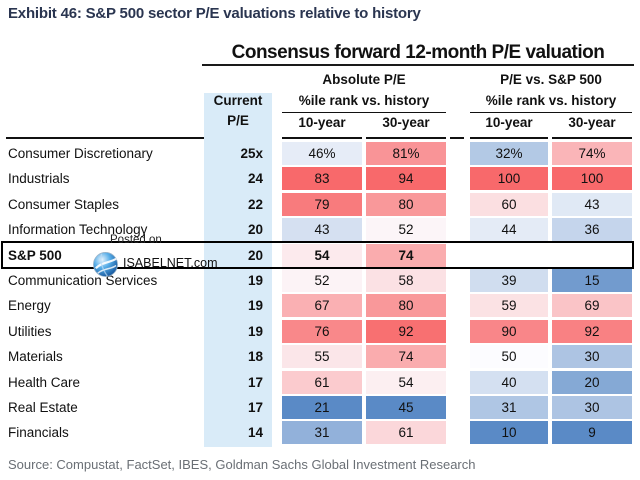  Describe the element at coordinates (592, 126) in the screenshot. I see `col-header-rel-30yr: 30-year` at that location.